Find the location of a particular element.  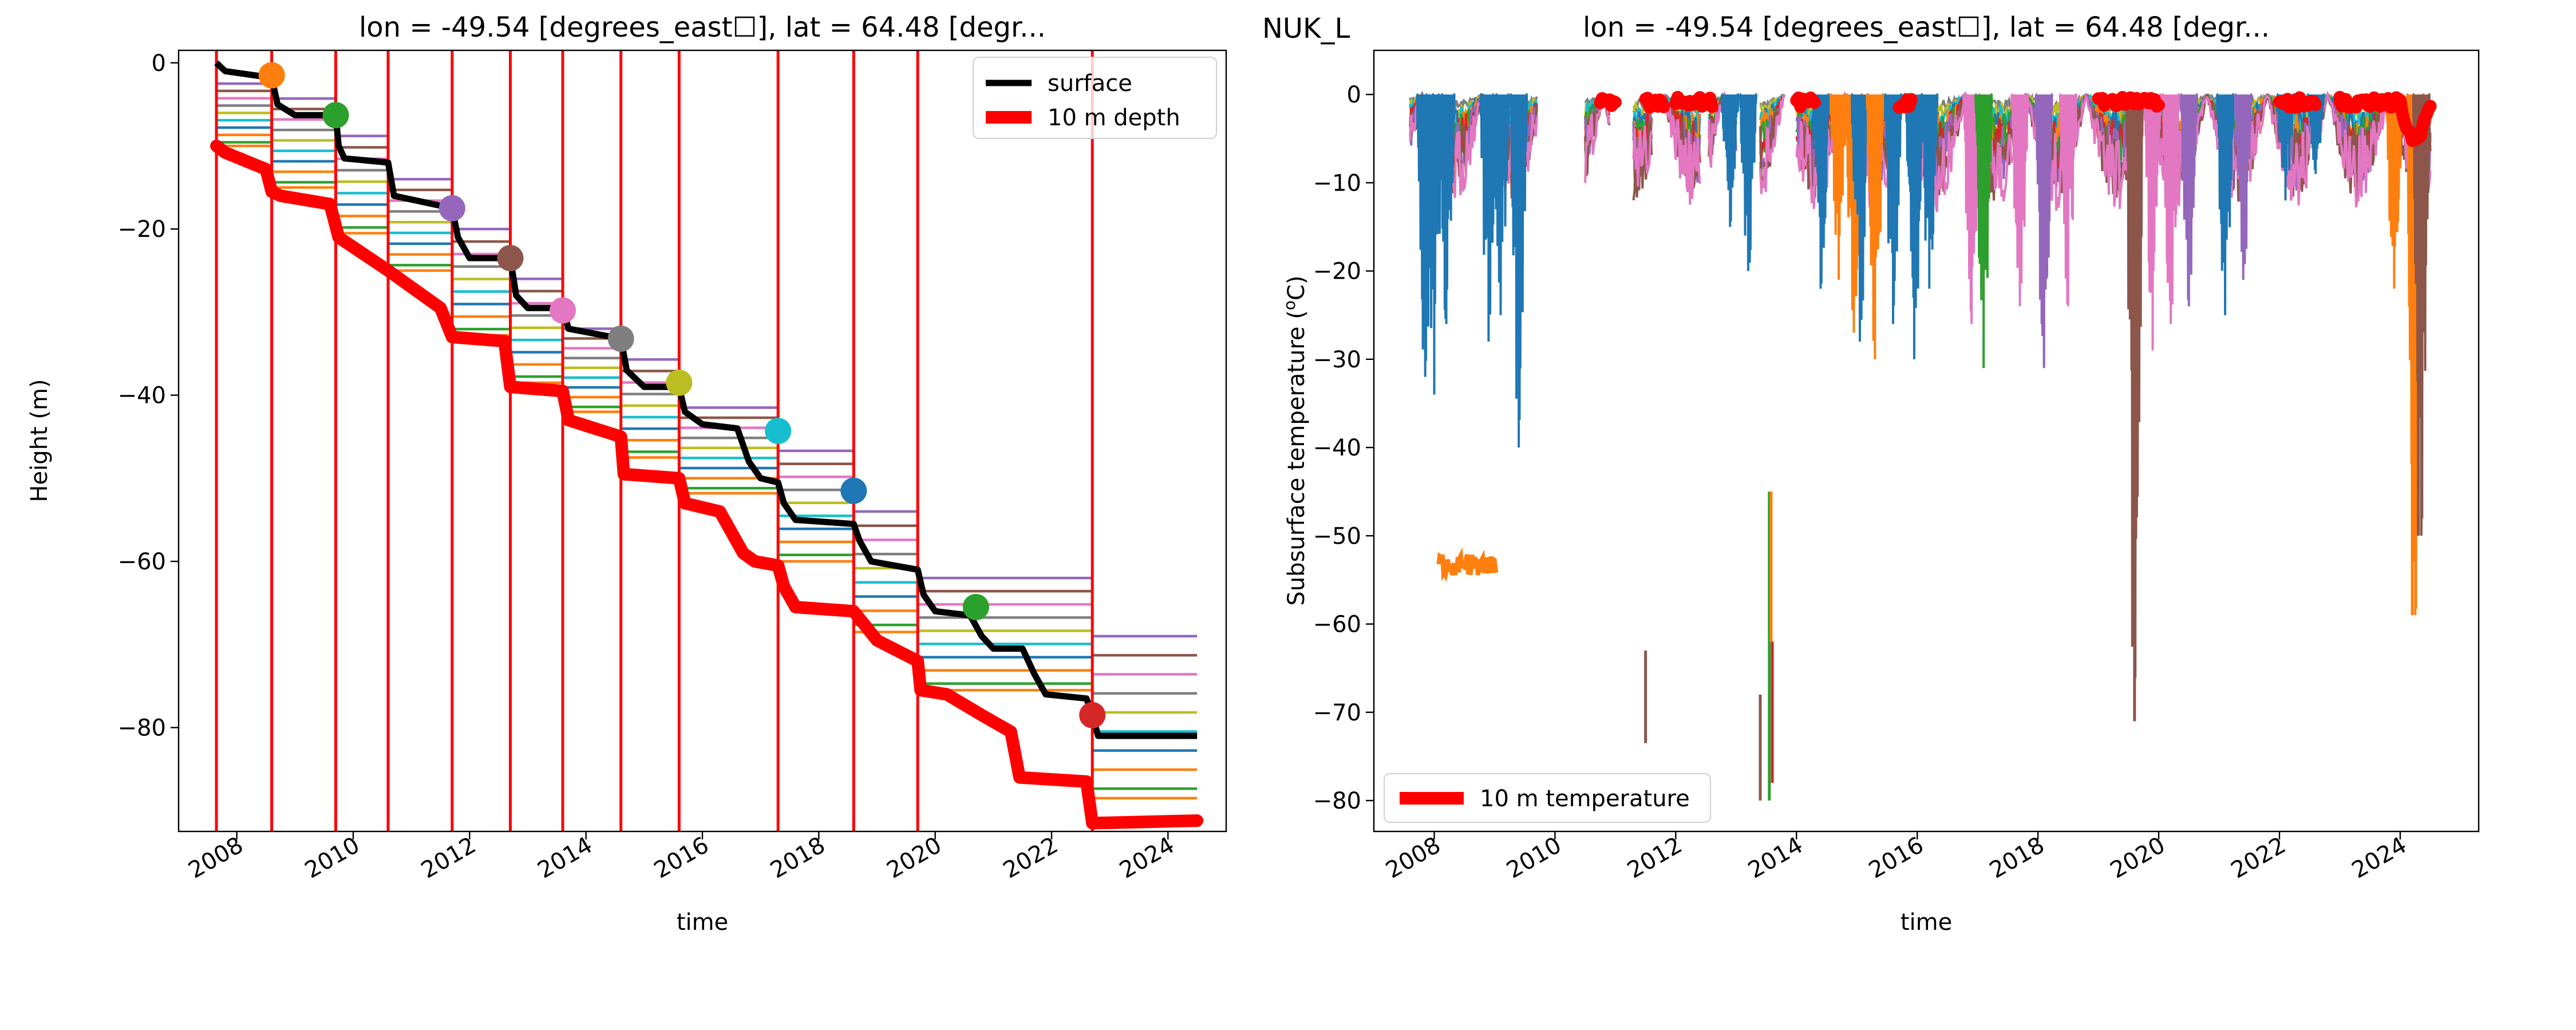

station-12-sensor-levels is located at coordinates (1005, 634).